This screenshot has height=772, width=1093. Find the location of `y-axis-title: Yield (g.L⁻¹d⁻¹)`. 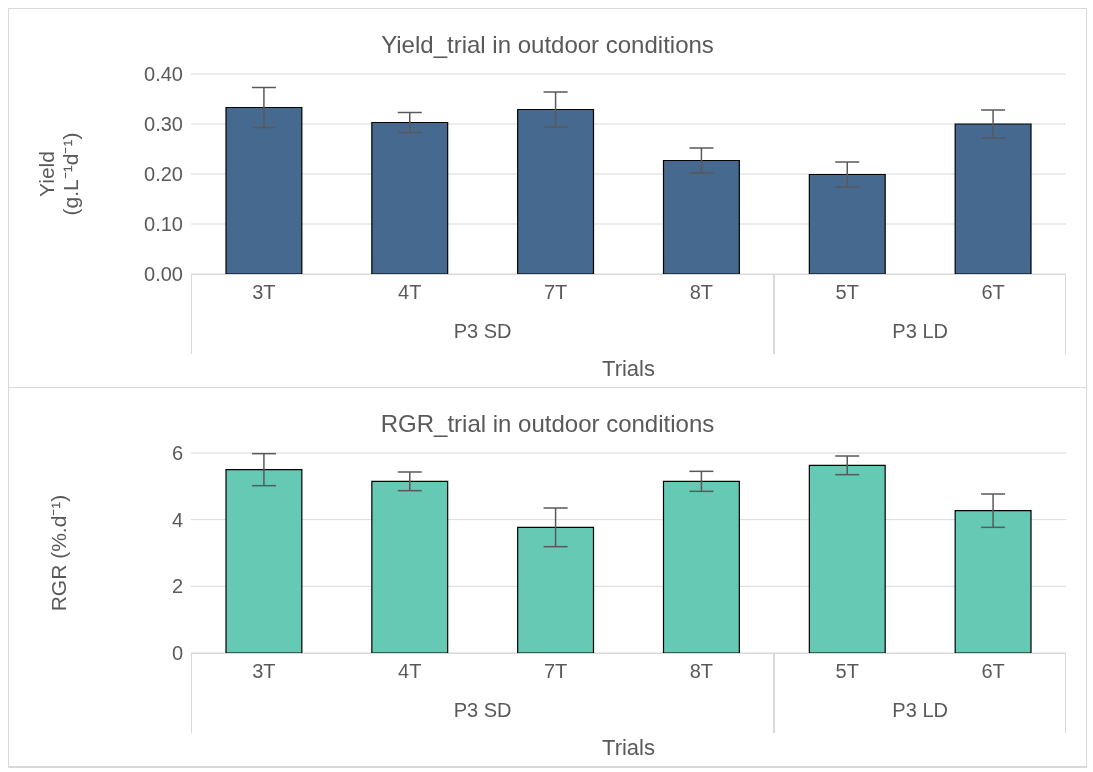

y-axis-title: Yield (g.L⁻¹d⁻¹) is located at coordinates (59, 174).